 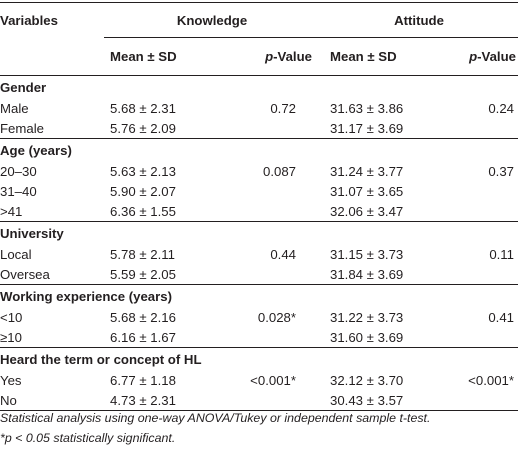 What do you see at coordinates (11, 317) in the screenshot?
I see `row-label: <10` at bounding box center [11, 317].